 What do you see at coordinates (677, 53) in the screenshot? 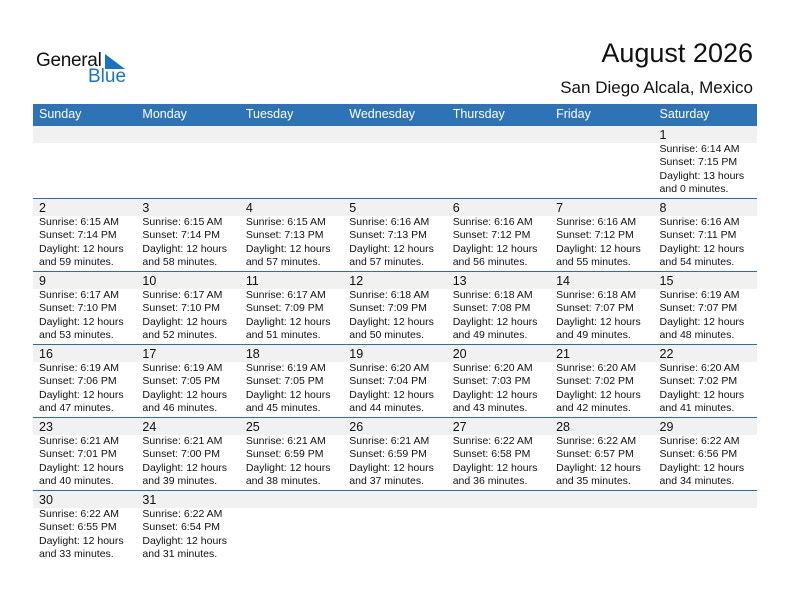
I see `page-title: August 2026` at bounding box center [677, 53].